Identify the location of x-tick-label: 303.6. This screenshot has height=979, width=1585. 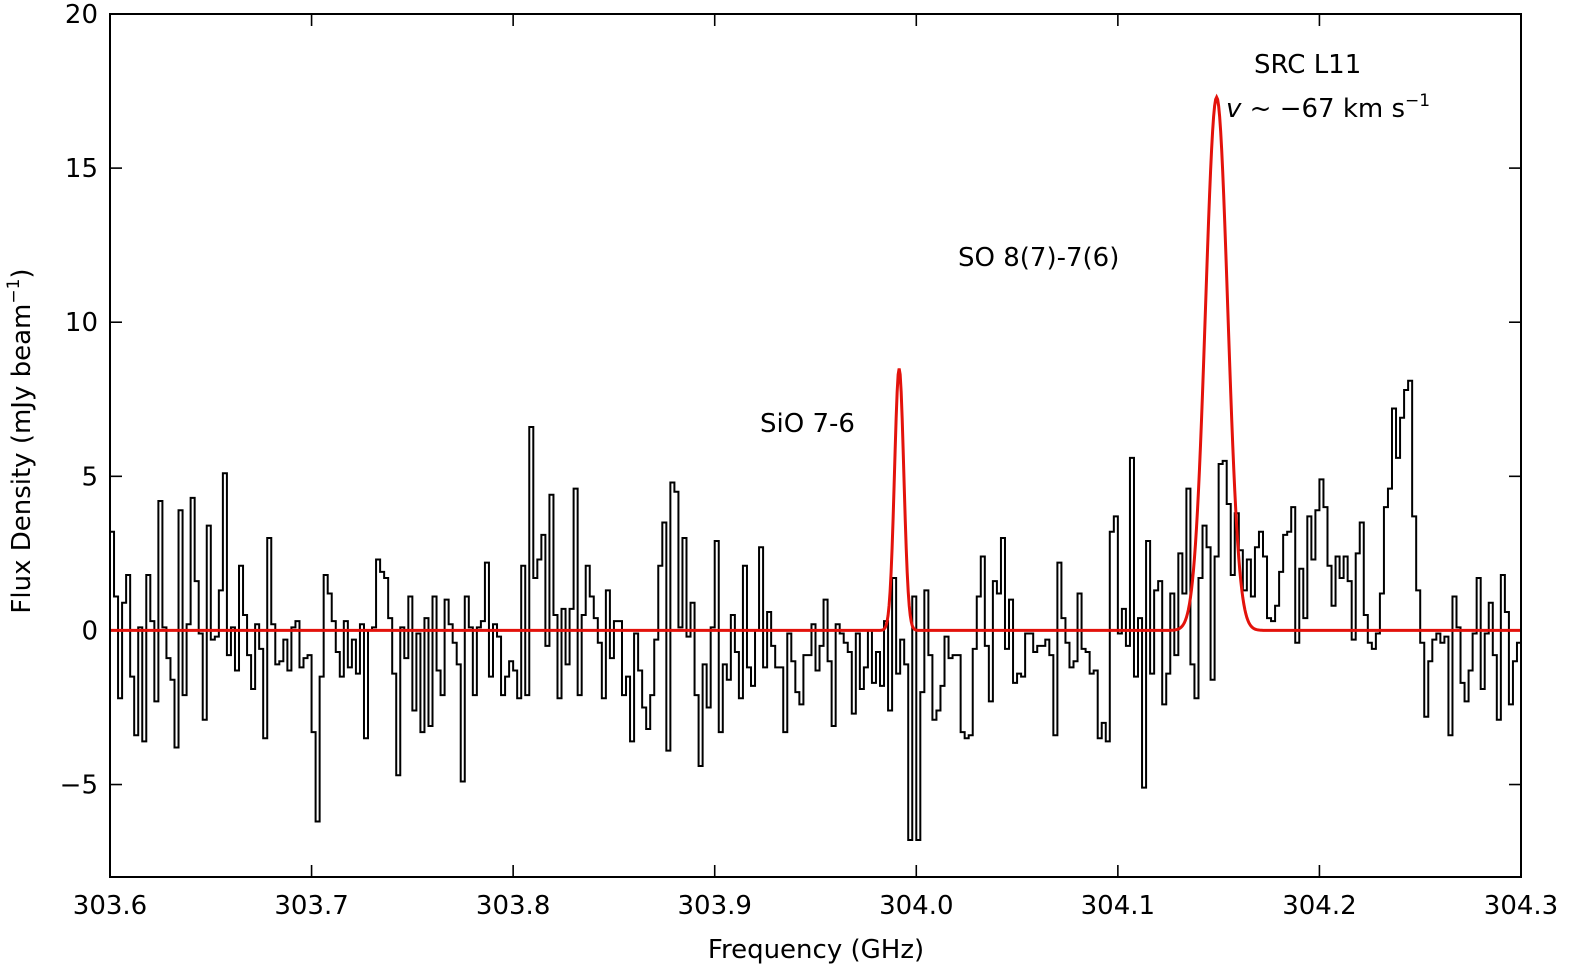
(110, 906).